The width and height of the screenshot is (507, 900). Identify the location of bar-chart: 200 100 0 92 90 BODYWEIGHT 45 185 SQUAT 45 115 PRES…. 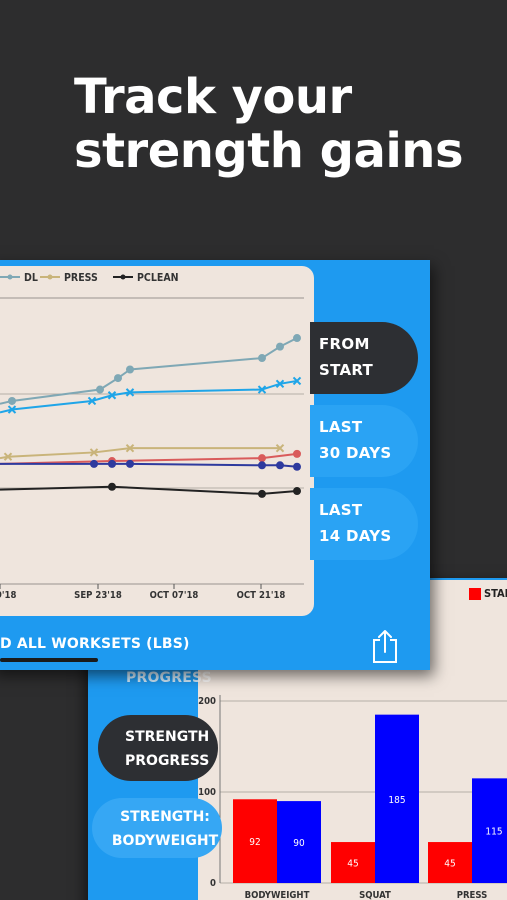
(352, 797).